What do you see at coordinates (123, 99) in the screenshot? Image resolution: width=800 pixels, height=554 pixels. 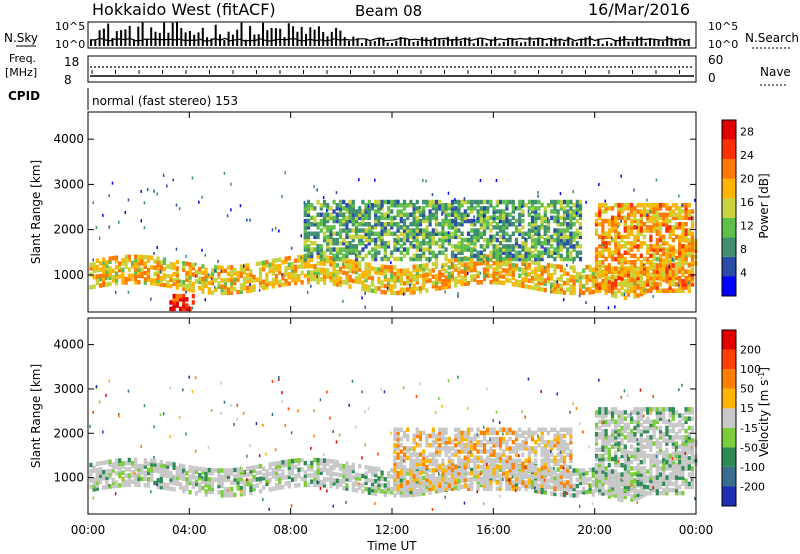 I see `cpid-panel: CPID normal (fast stereo) 153` at bounding box center [123, 99].